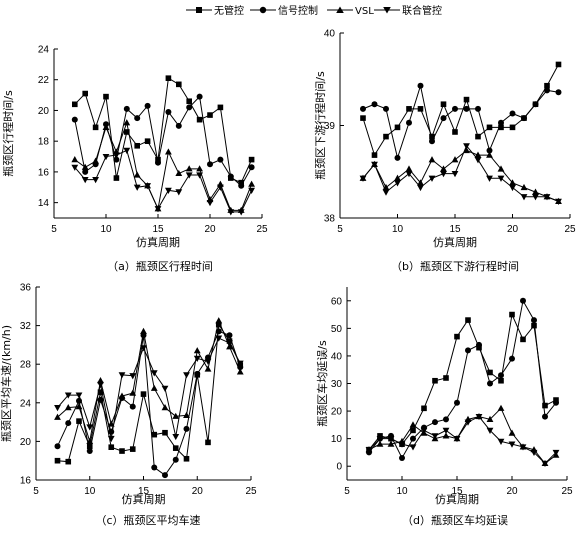 This screenshot has height=533, width=587. Describe the element at coordinates (44, 203) in the screenshot. I see `y-tick-label: 14` at that location.